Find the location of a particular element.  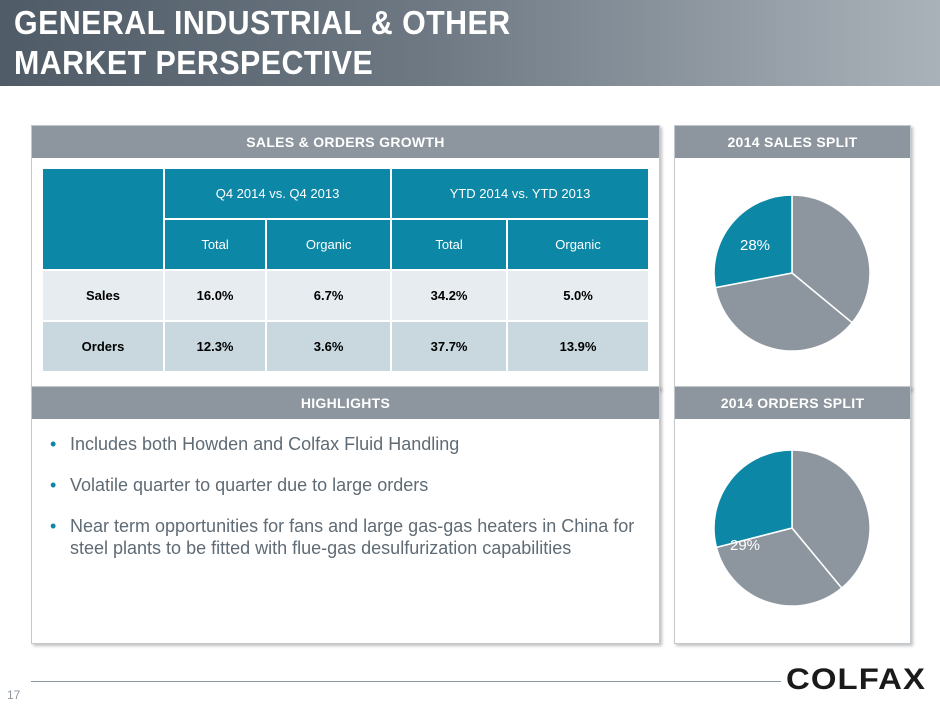

colfax-logo: COLFAX is located at coordinates (856, 678).